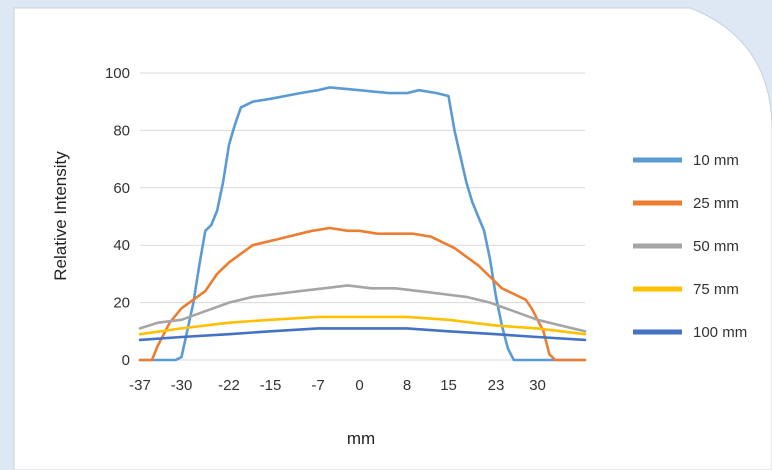 The height and width of the screenshot is (470, 772). I want to click on x-tick-label: -15, so click(271, 385).